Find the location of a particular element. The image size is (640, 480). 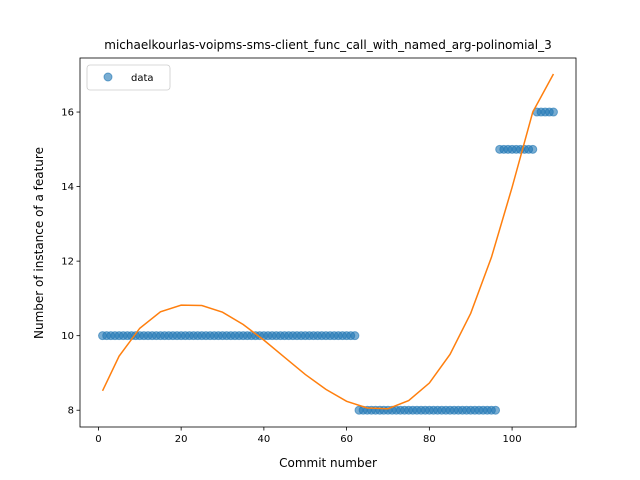

y-tick-label: 8 is located at coordinates (71, 411).